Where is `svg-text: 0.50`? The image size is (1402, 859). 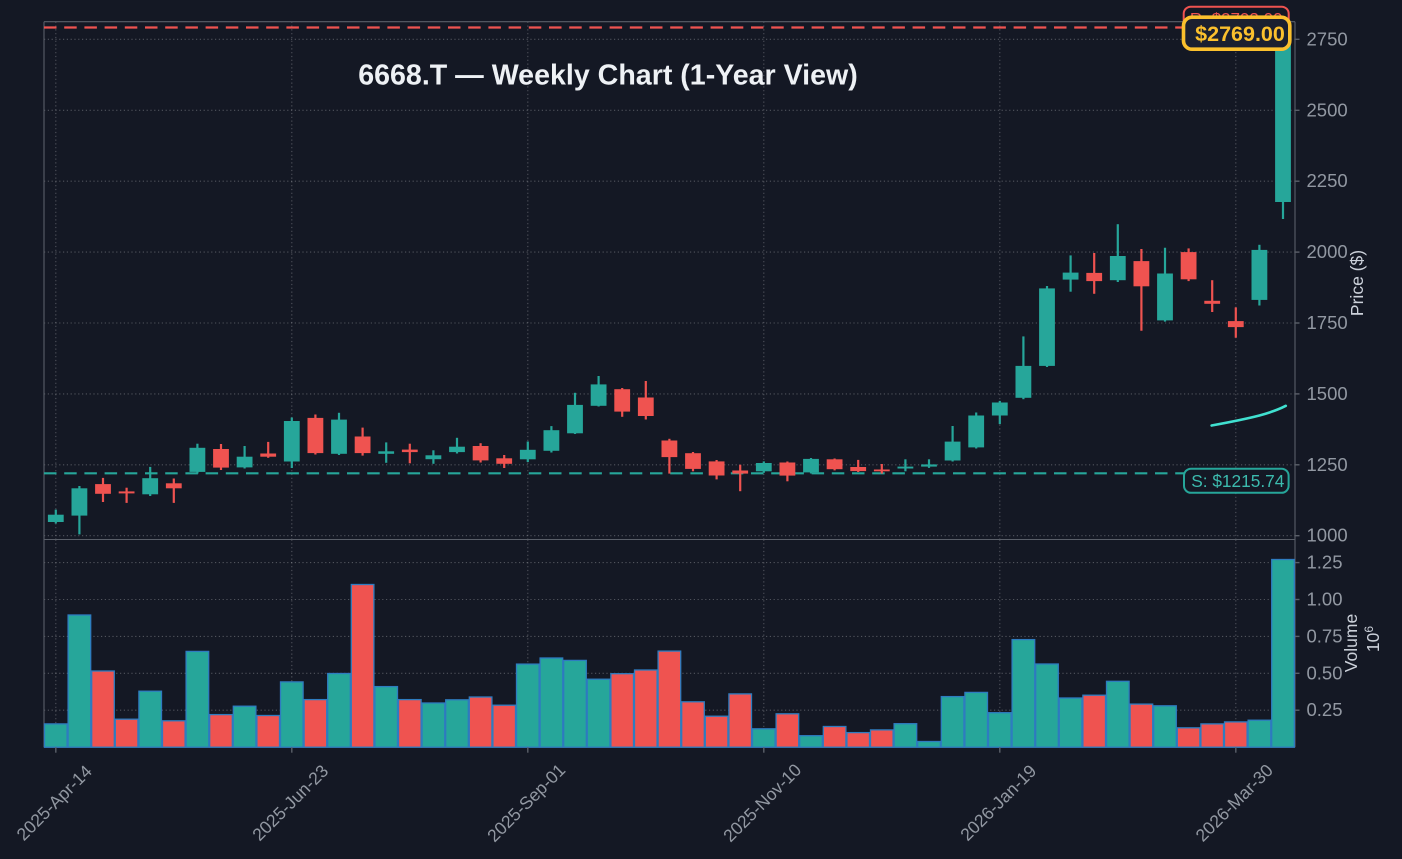
svg-text: 0.50 is located at coordinates (1325, 672).